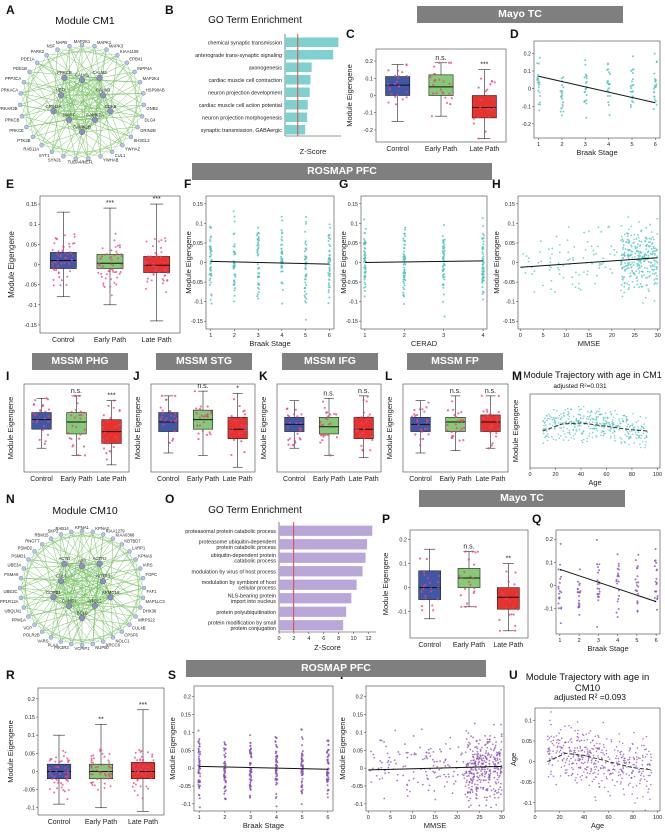 This screenshot has width=665, height=833. What do you see at coordinates (33, 772) in the screenshot?
I see `box-ytick-label: 0` at bounding box center [33, 772].